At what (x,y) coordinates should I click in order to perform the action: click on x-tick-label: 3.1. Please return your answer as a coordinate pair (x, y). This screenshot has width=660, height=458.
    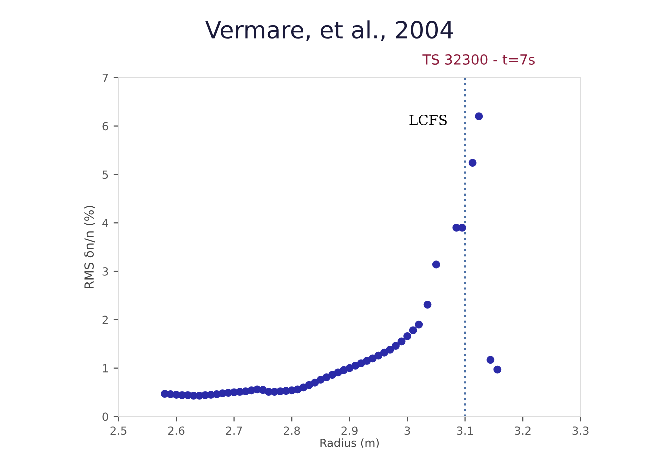
    Looking at the image, I should click on (465, 431).